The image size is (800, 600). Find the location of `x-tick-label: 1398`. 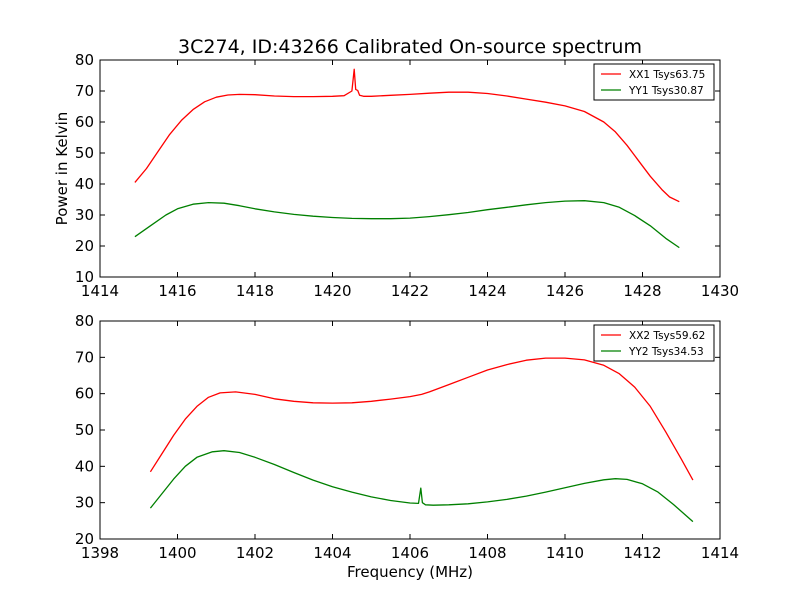

x-tick-label: 1398 is located at coordinates (100, 553).